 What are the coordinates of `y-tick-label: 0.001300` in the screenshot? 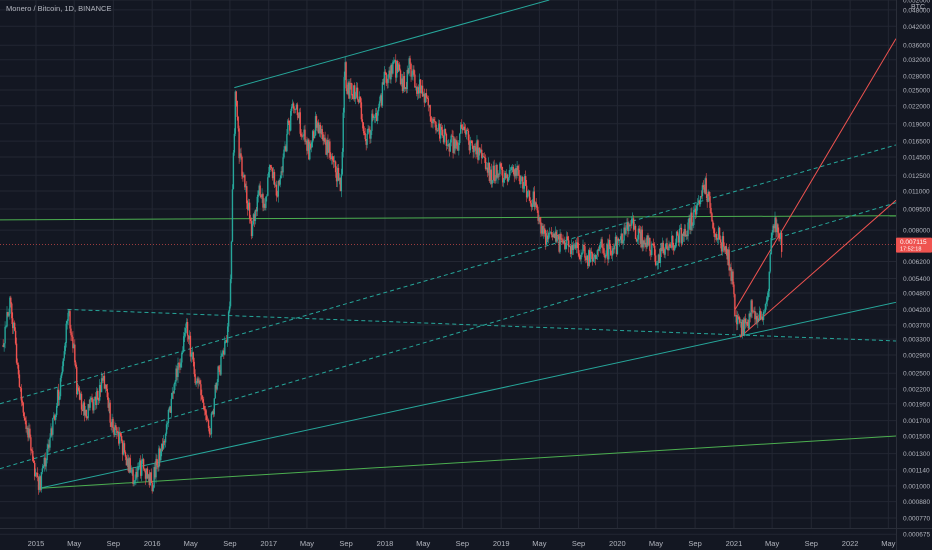 It's located at (916, 454).